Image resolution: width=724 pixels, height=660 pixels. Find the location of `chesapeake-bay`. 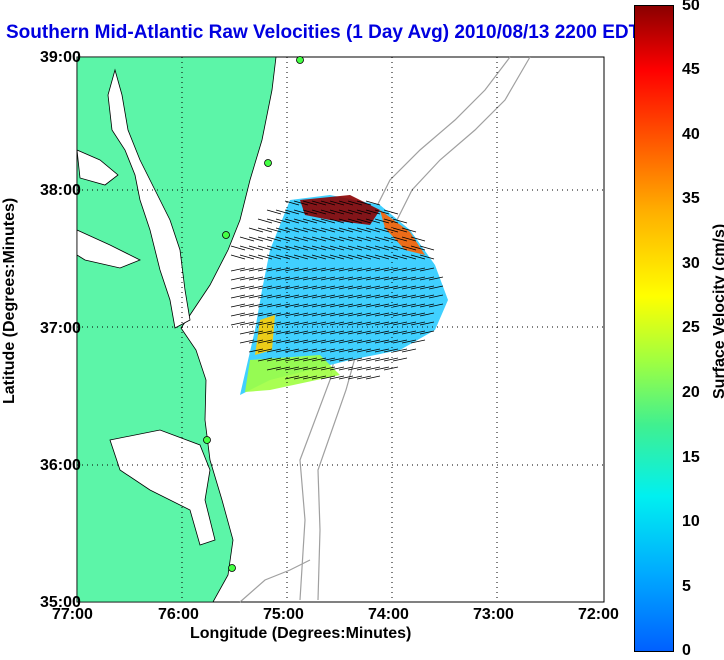

chesapeake-bay is located at coordinates (149, 198).